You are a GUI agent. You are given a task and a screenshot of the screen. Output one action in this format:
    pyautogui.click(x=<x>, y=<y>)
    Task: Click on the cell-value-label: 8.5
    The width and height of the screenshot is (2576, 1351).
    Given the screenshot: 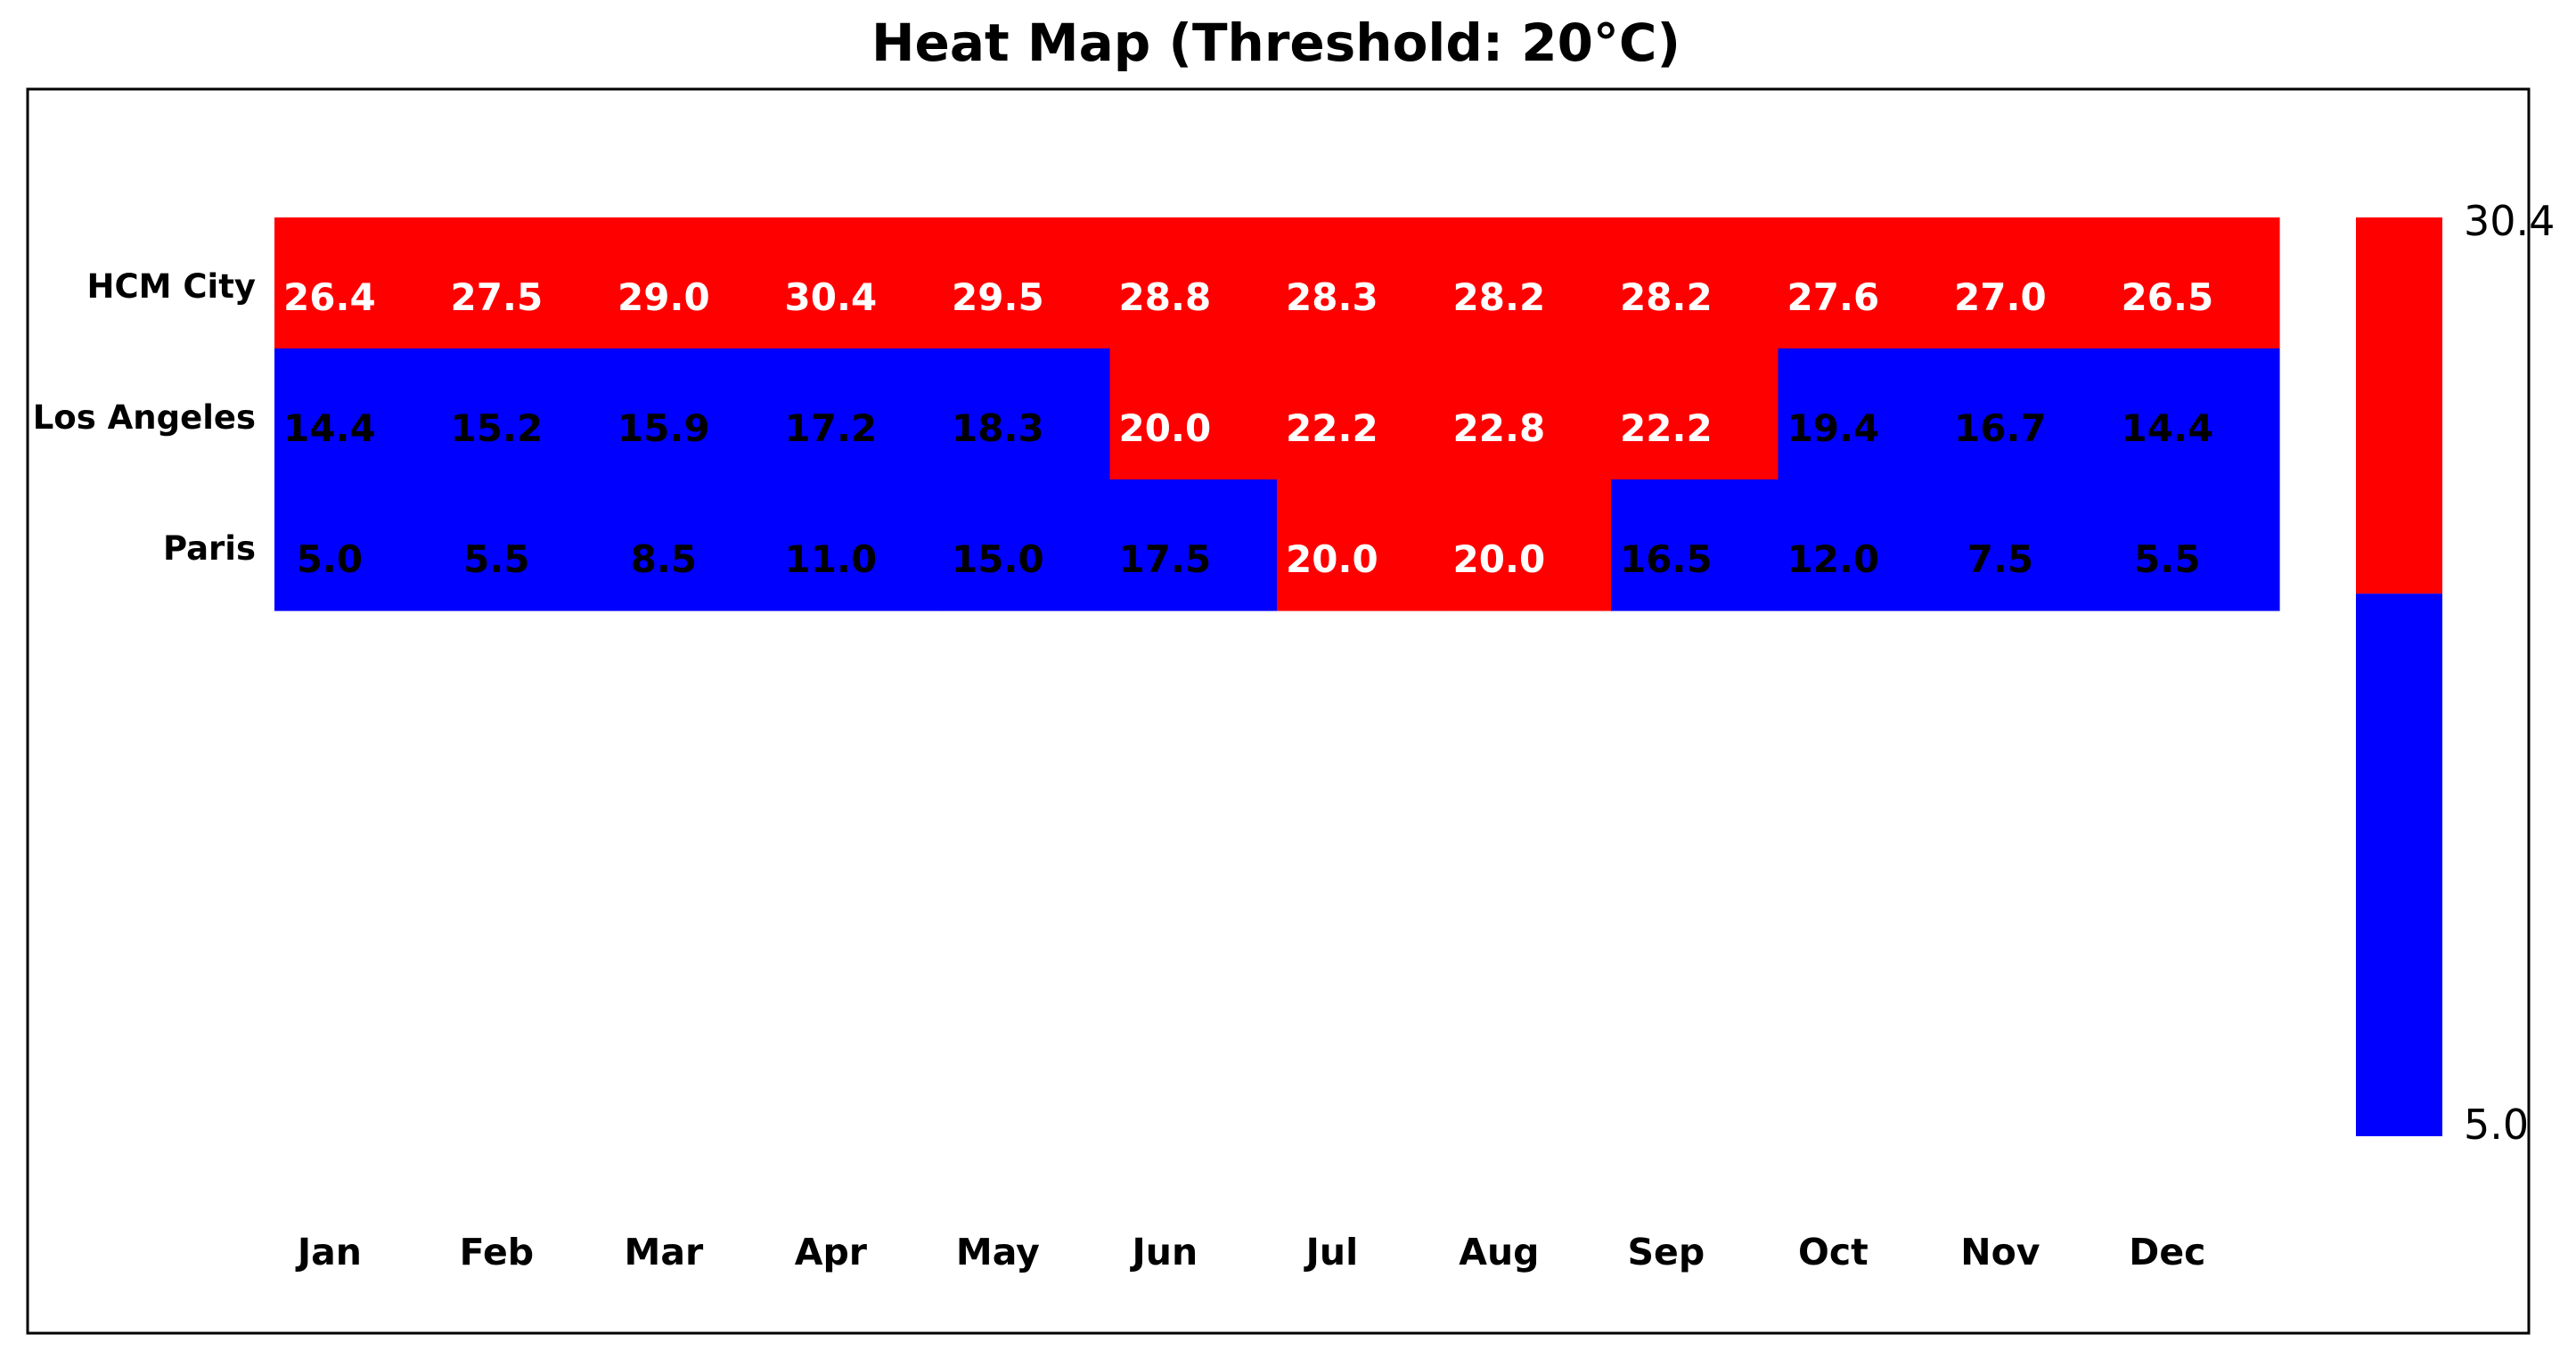 What is the action you would take?
    pyautogui.click(x=664, y=559)
    